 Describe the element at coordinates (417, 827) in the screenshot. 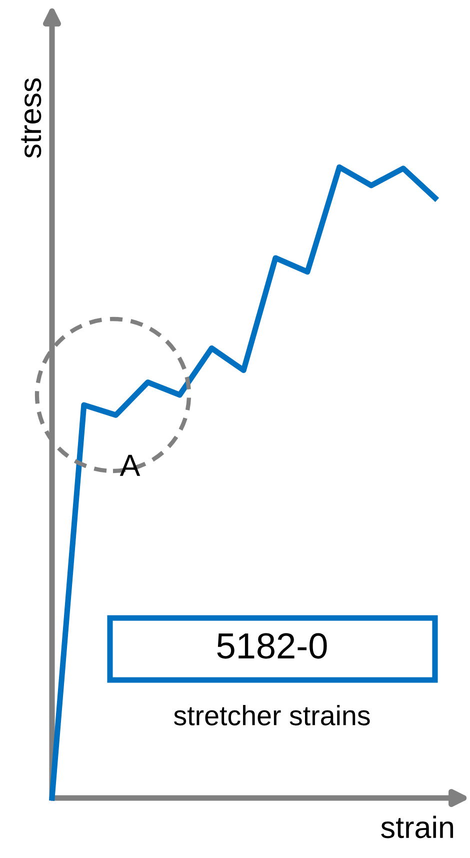

I see `x-axis-title: strain` at that location.